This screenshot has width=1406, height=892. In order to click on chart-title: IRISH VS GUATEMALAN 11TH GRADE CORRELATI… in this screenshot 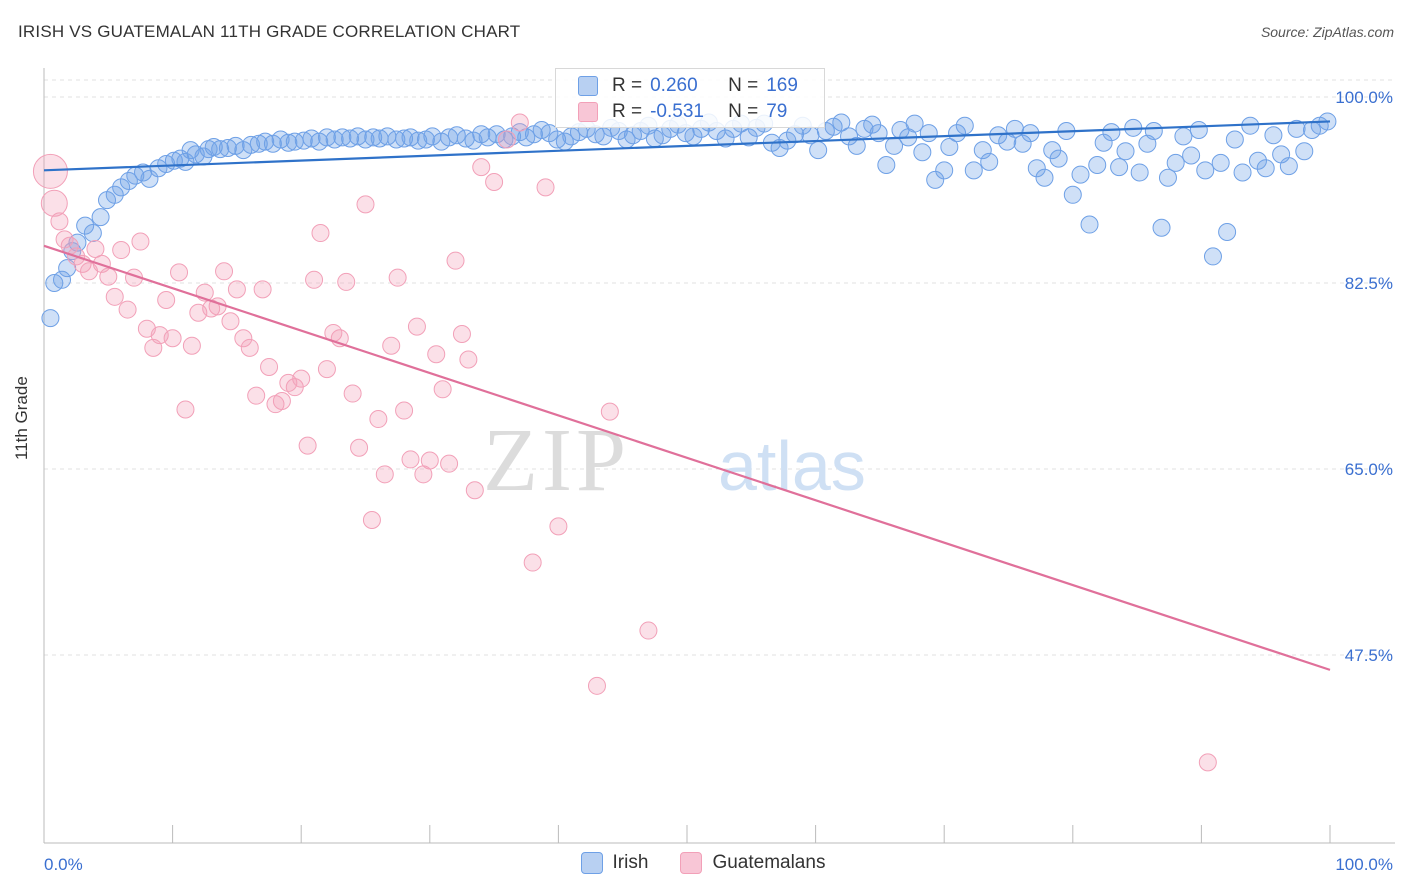, I will do `click(269, 31)`.